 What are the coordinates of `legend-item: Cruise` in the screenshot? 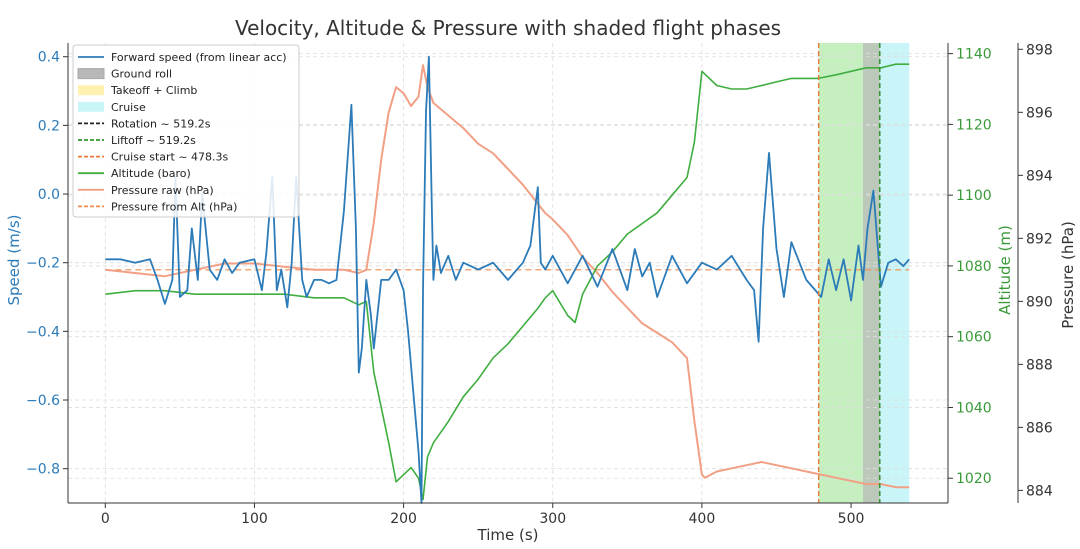 It's located at (112, 107).